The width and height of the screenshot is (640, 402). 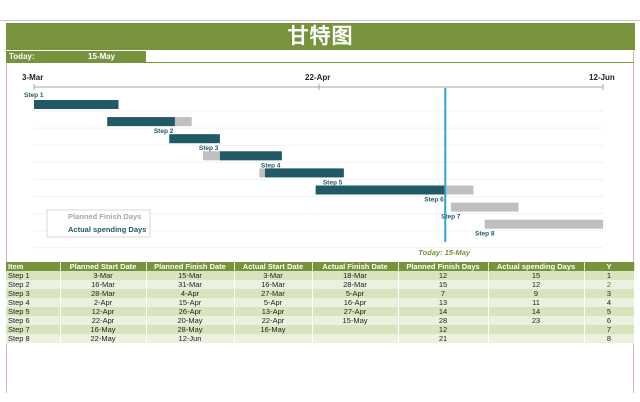 I want to click on table-cell: 28-May, so click(x=190, y=329).